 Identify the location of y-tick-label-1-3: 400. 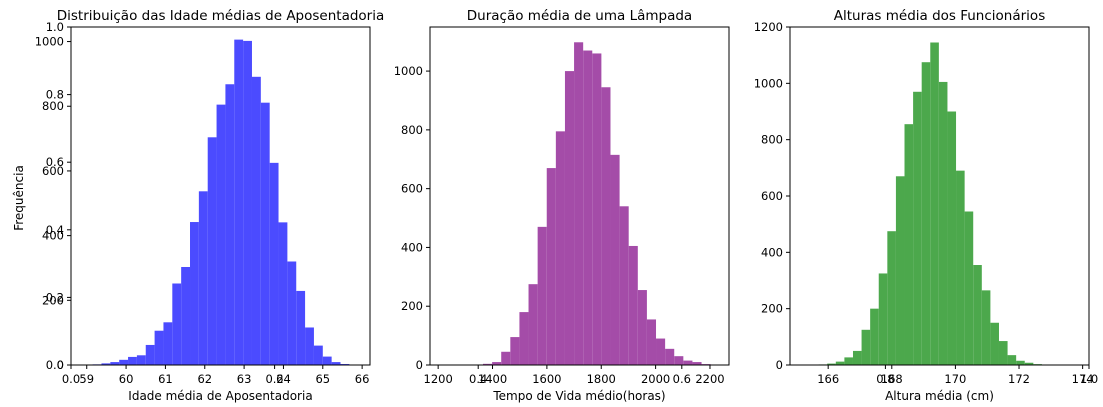
(53, 236).